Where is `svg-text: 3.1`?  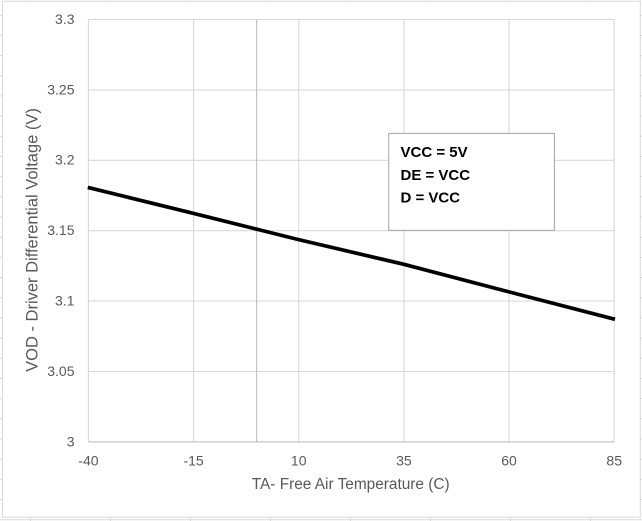
svg-text: 3.1 is located at coordinates (65, 301).